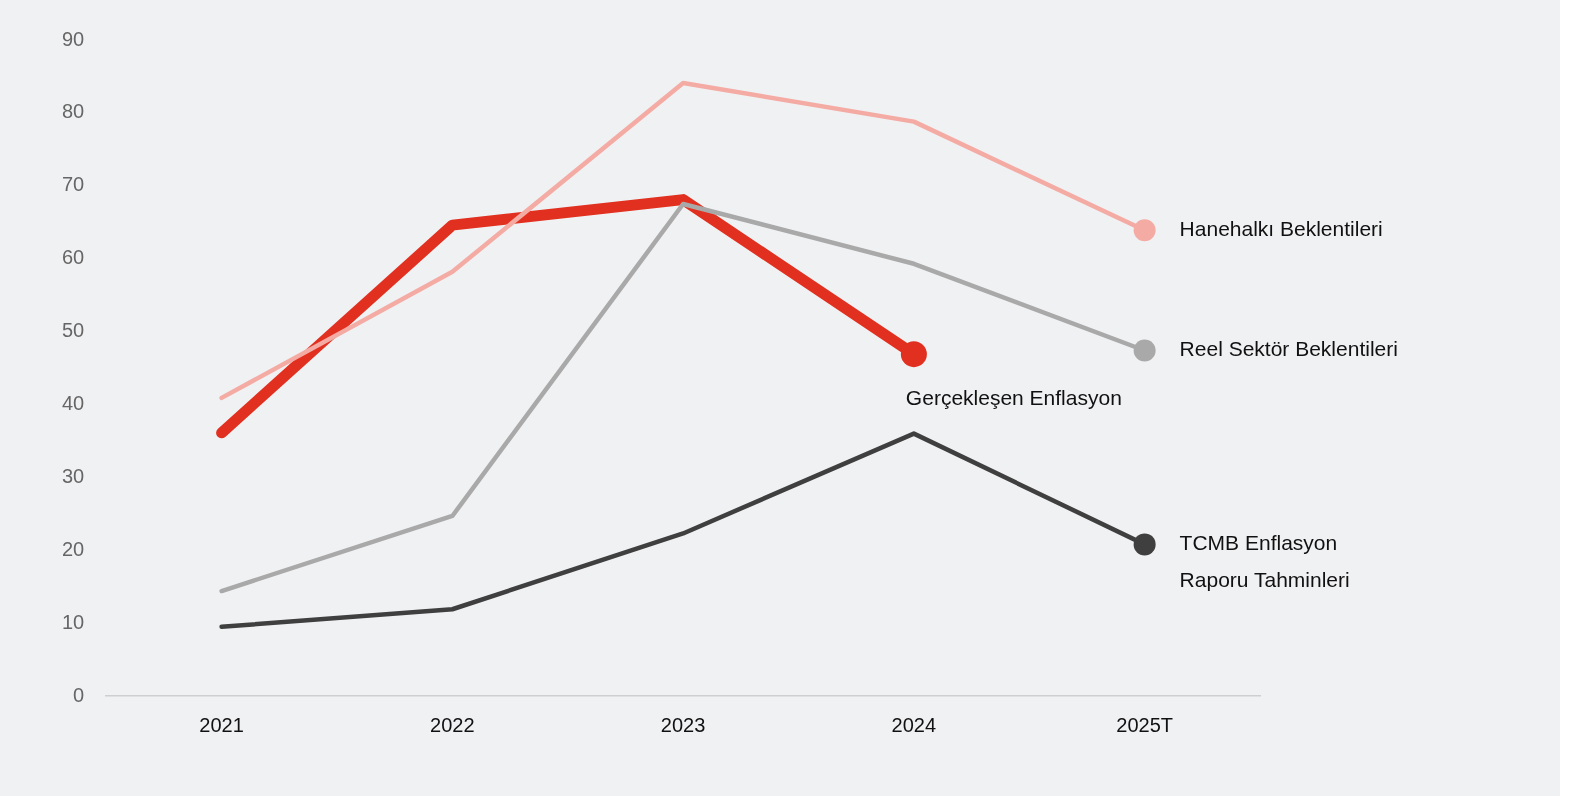 This screenshot has width=1592, height=796. Describe the element at coordinates (73, 111) in the screenshot. I see `y-tick-label: 80` at that location.